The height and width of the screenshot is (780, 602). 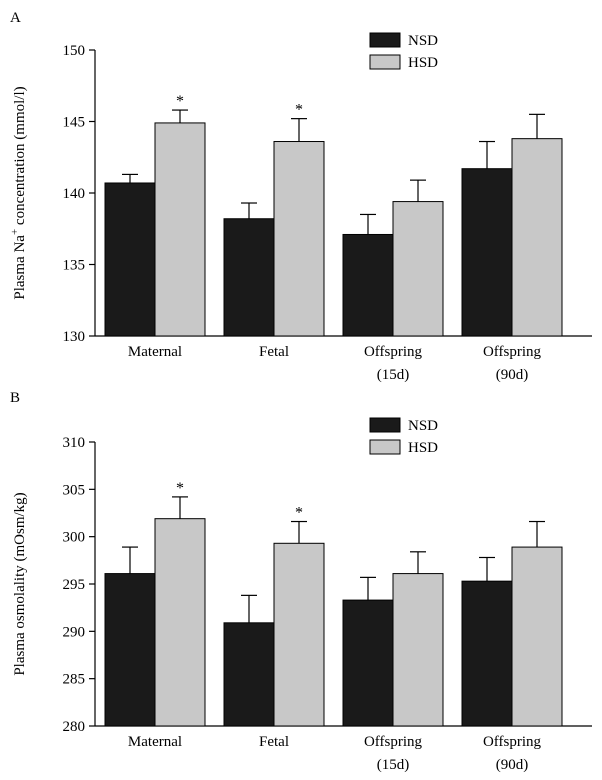 What do you see at coordinates (74, 632) in the screenshot?
I see `y-tick-label: 290` at bounding box center [74, 632].